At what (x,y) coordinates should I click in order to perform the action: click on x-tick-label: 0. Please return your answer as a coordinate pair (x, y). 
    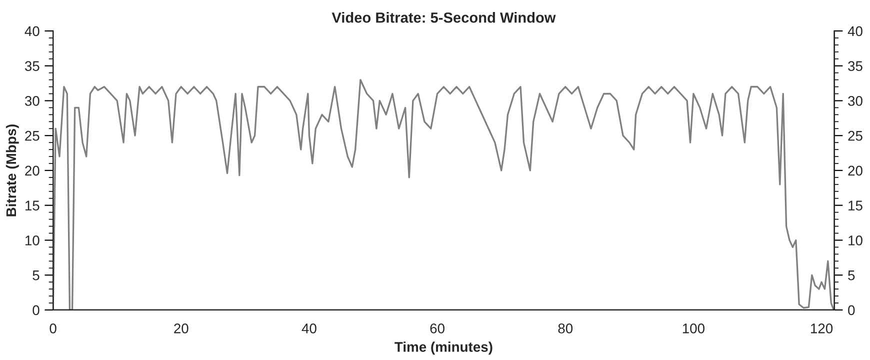
    Looking at the image, I should click on (53, 329).